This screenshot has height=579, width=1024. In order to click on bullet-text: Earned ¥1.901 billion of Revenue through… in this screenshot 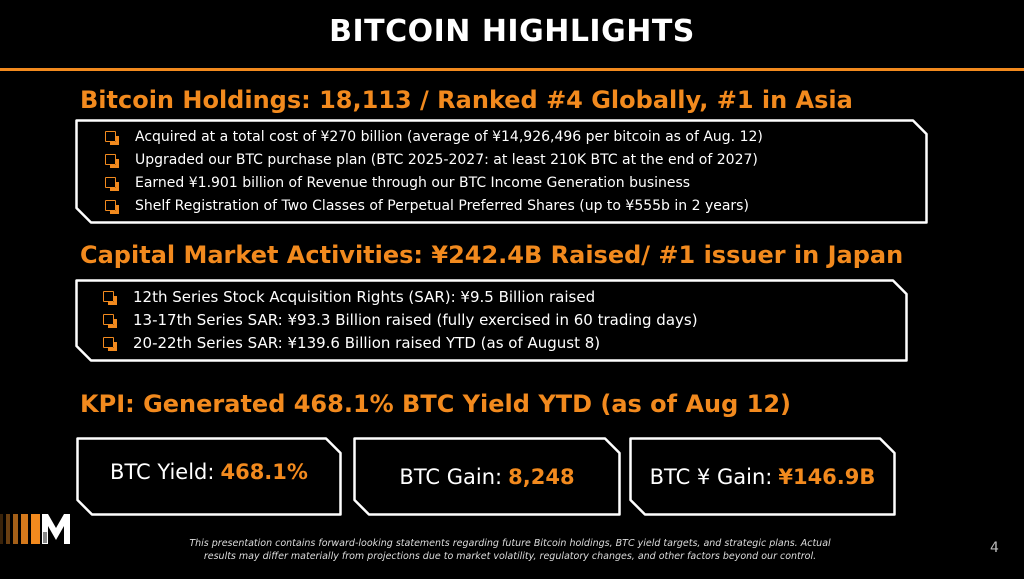, I will do `click(413, 182)`.